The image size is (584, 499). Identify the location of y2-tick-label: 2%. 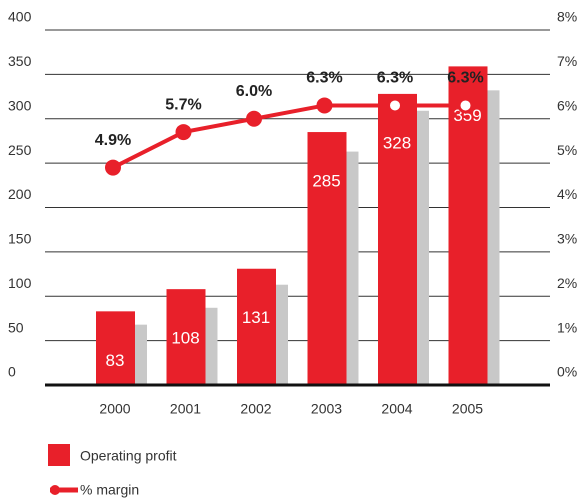
(567, 283).